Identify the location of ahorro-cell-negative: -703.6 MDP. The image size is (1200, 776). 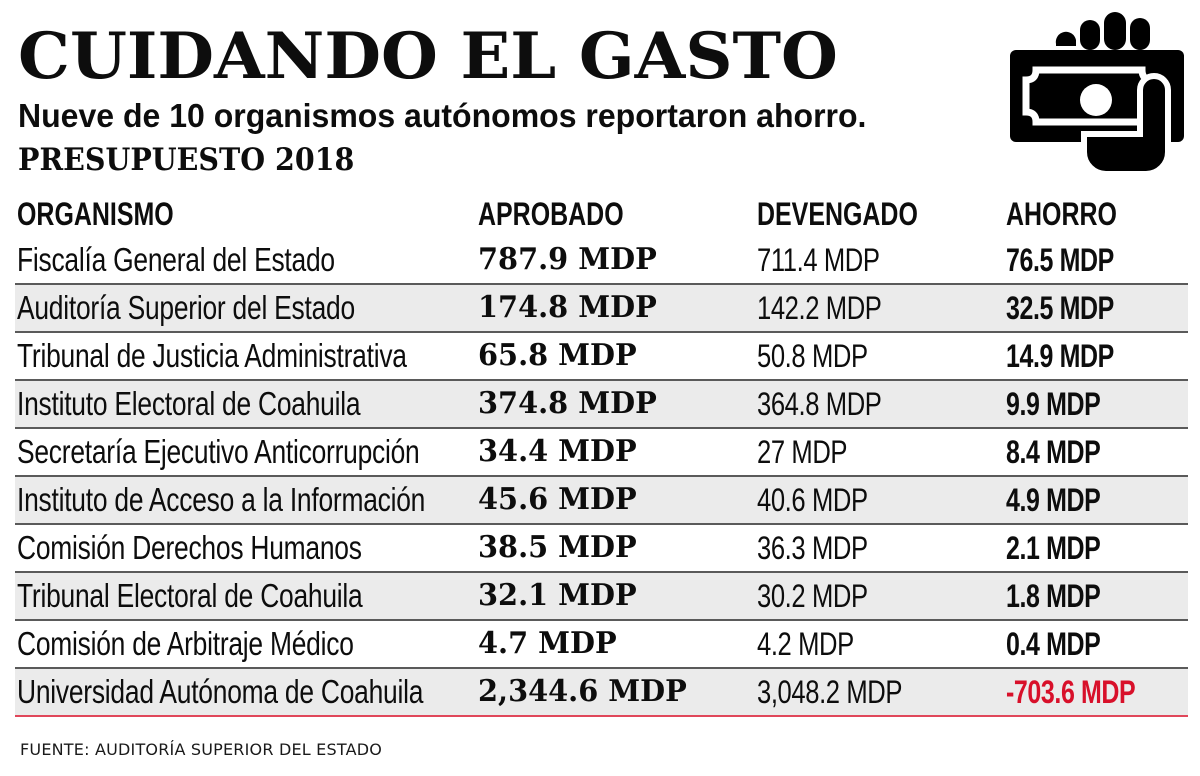
(1071, 692).